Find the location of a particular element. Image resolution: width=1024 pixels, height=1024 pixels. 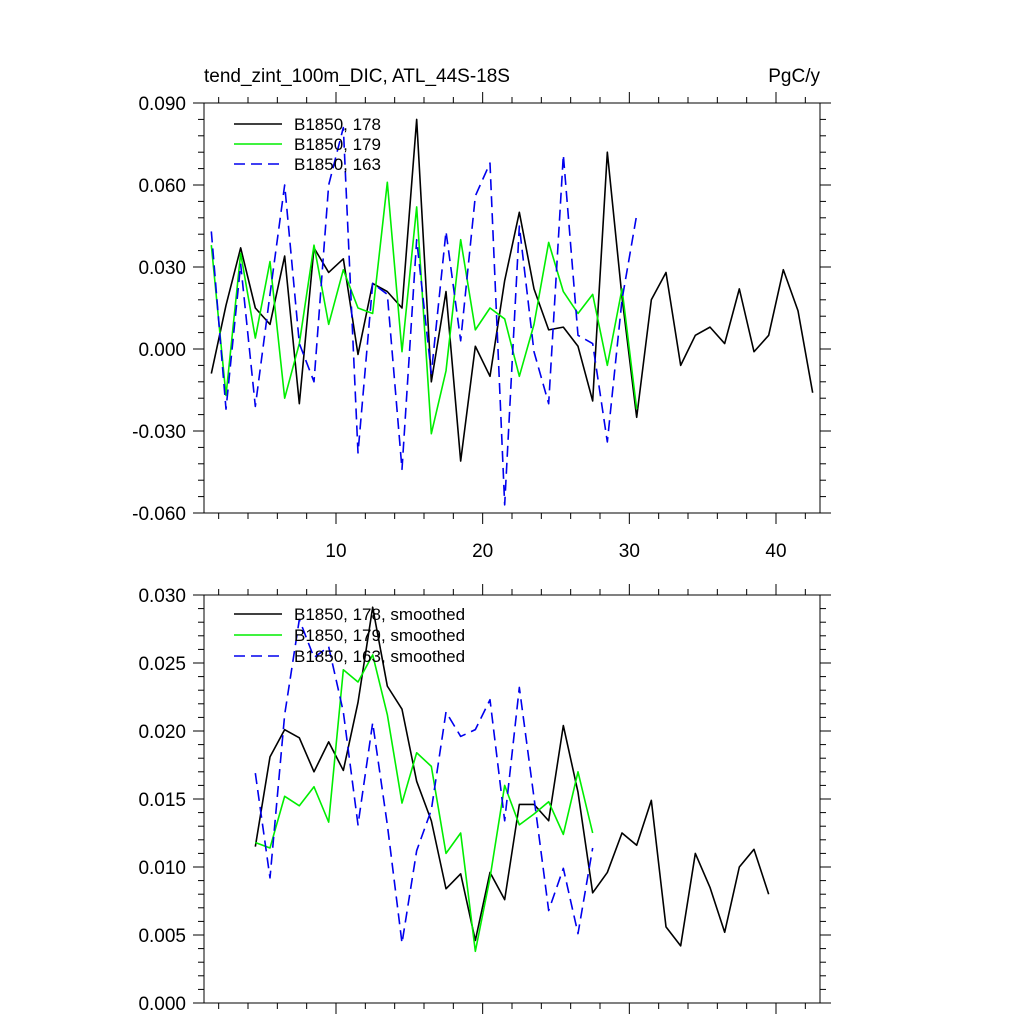

top-panel-title: tend_zint_100m_DIC, ATL_44S-18S is located at coordinates (357, 76).